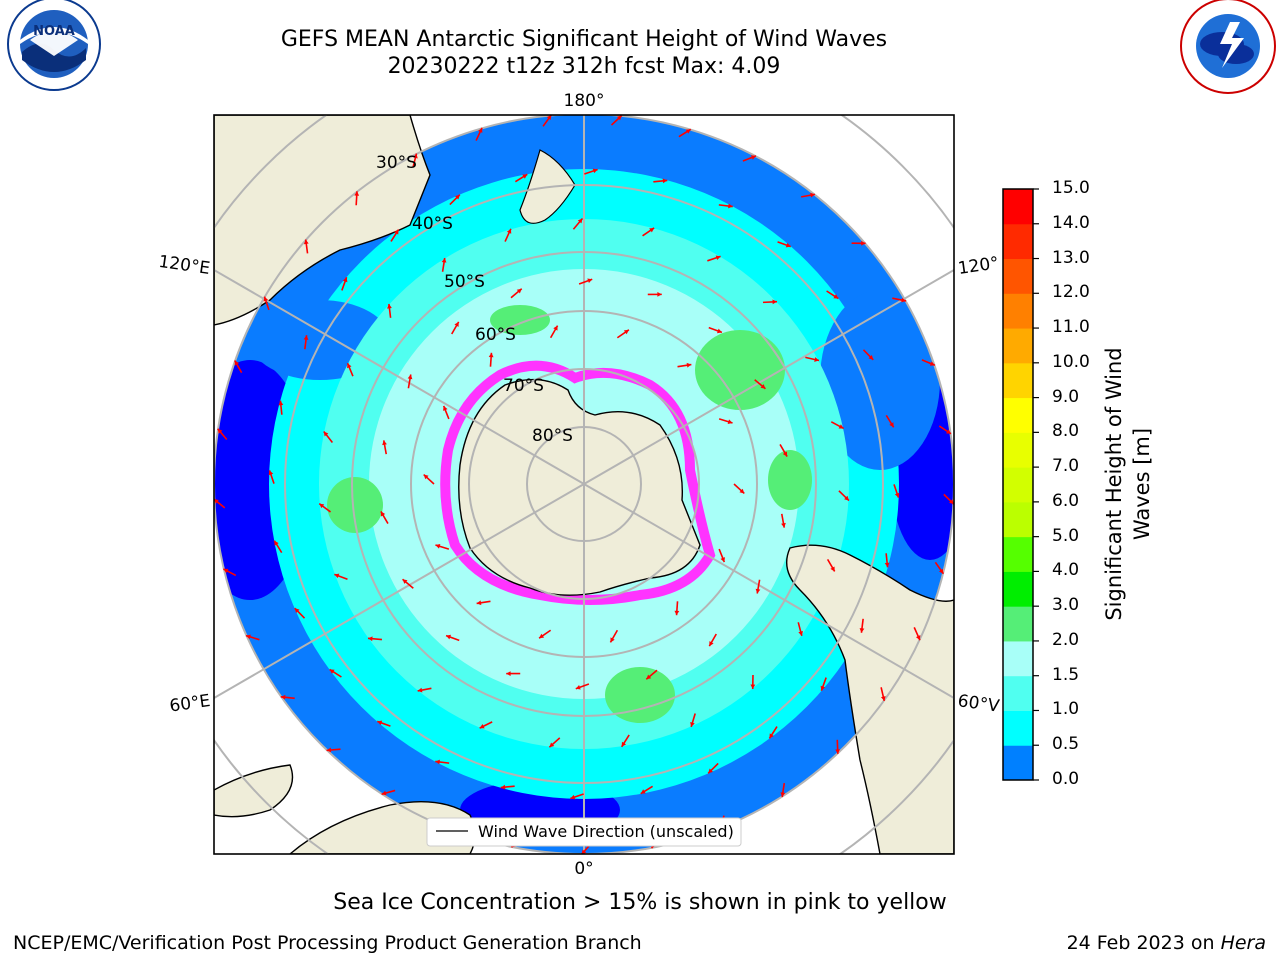 The width and height of the screenshot is (1280, 960). I want to click on lat-label-50s: 50°S, so click(464, 282).